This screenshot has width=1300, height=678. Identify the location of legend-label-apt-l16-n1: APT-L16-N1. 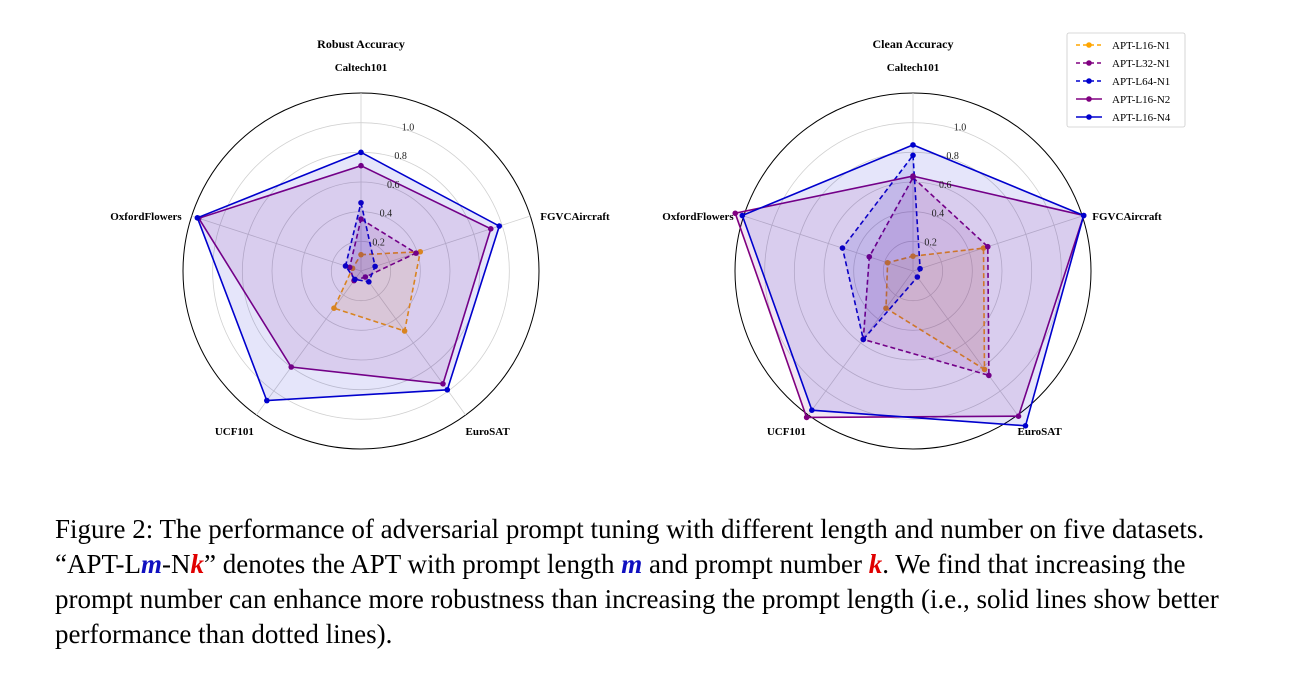
(1141, 46).